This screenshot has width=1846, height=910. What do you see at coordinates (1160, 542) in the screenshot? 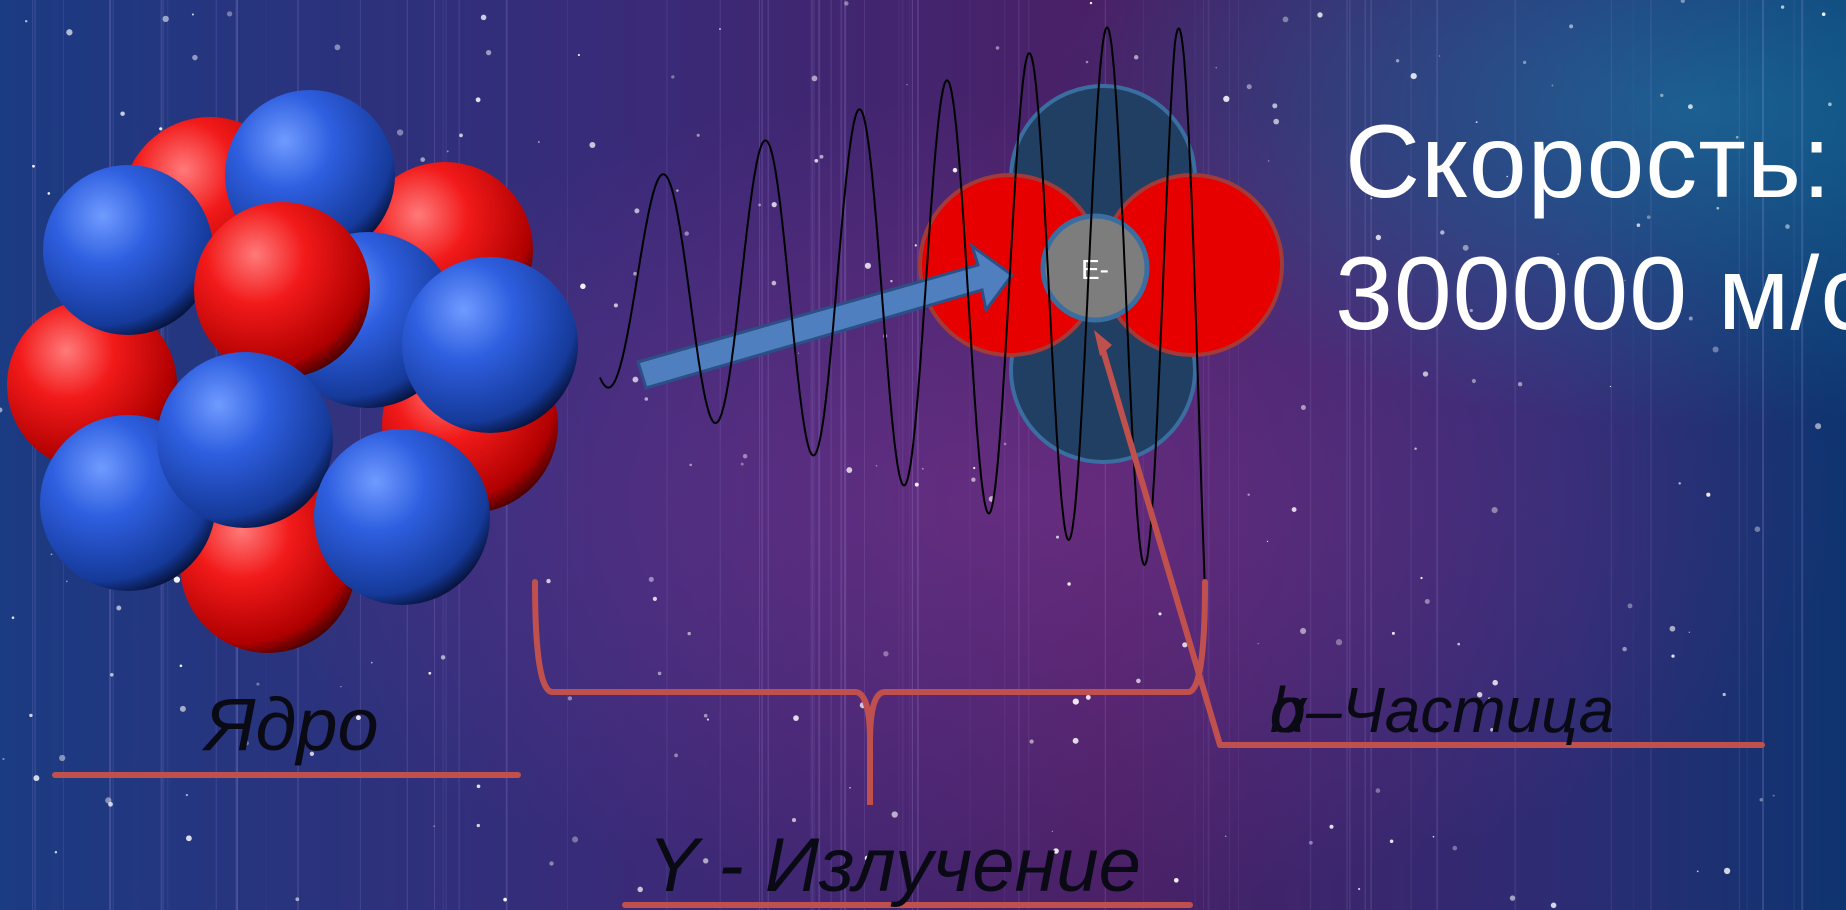
I see `alpha-pointer-line` at bounding box center [1160, 542].